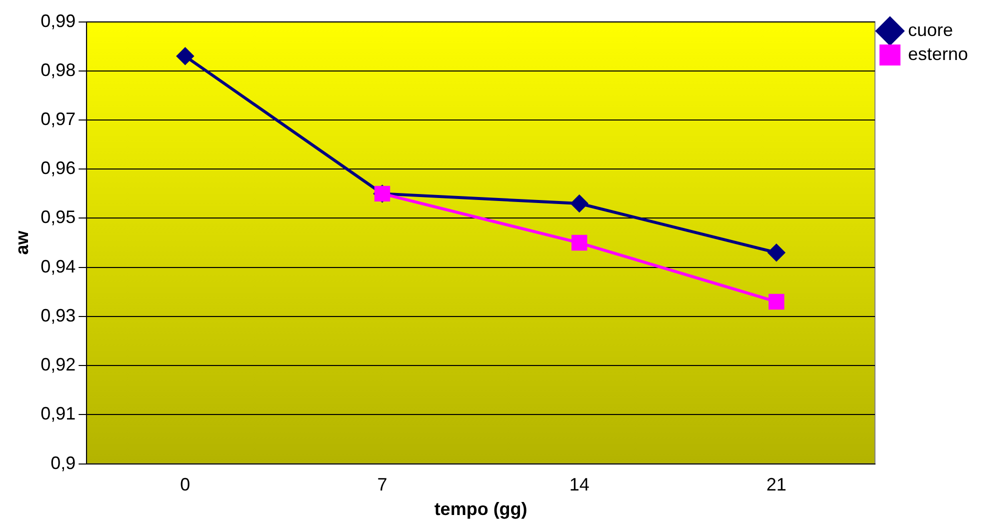  What do you see at coordinates (938, 54) in the screenshot?
I see `legend-label: esterno` at bounding box center [938, 54].